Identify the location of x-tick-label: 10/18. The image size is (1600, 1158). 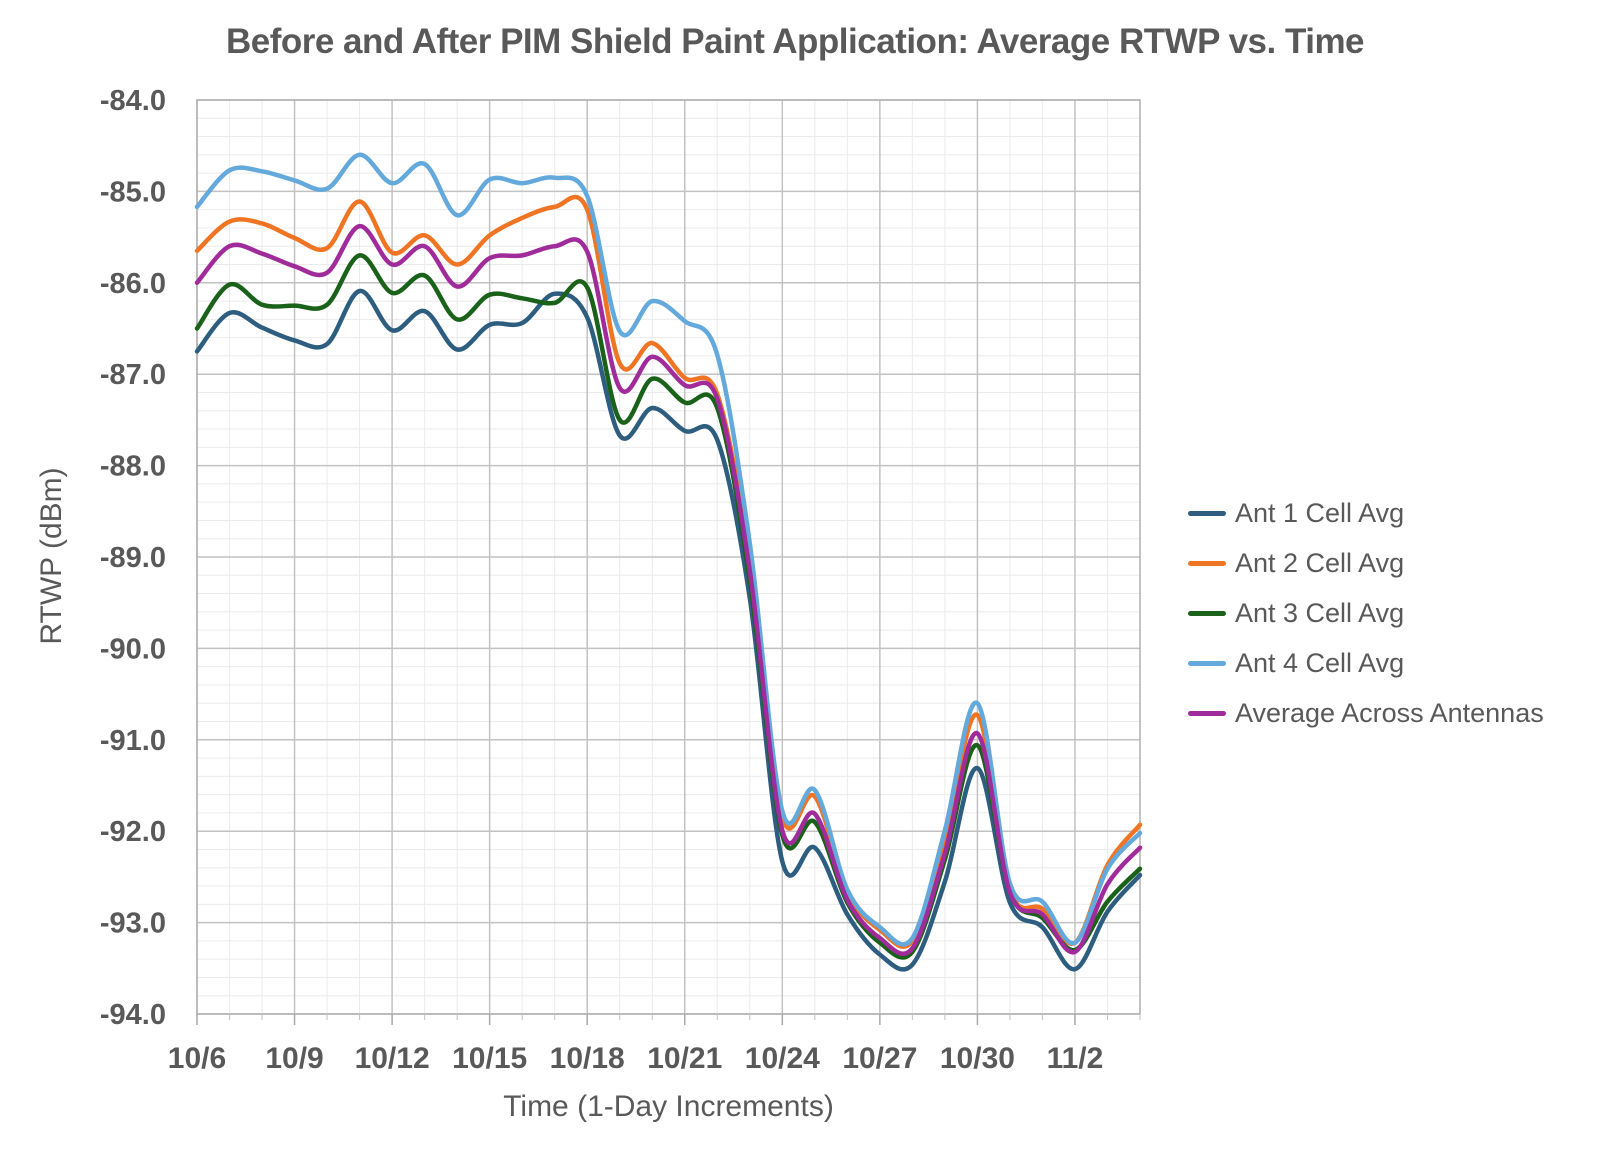
(587, 1058).